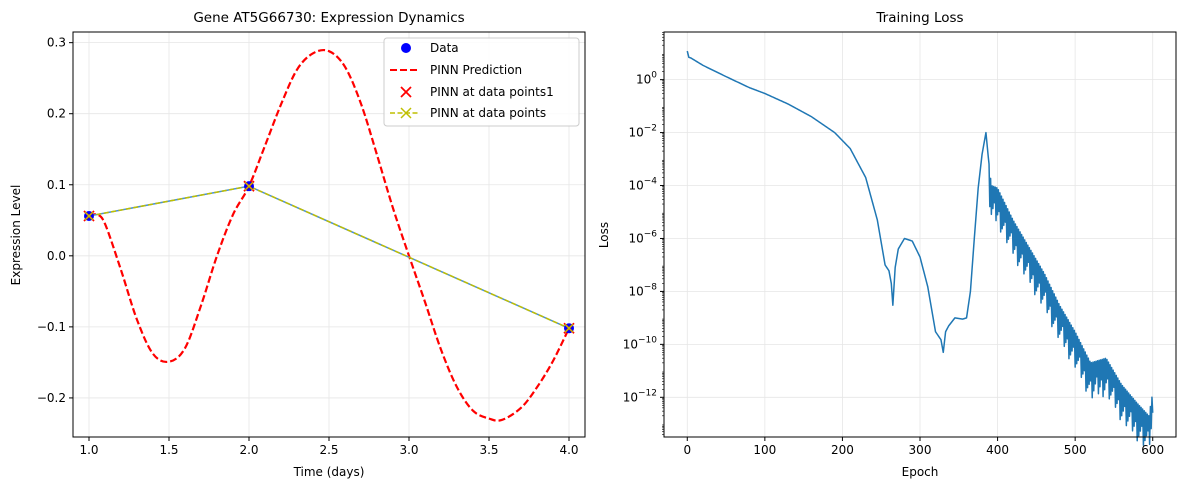  What do you see at coordinates (51, 327) in the screenshot?
I see `y-tick-label: −0.1` at bounding box center [51, 327].